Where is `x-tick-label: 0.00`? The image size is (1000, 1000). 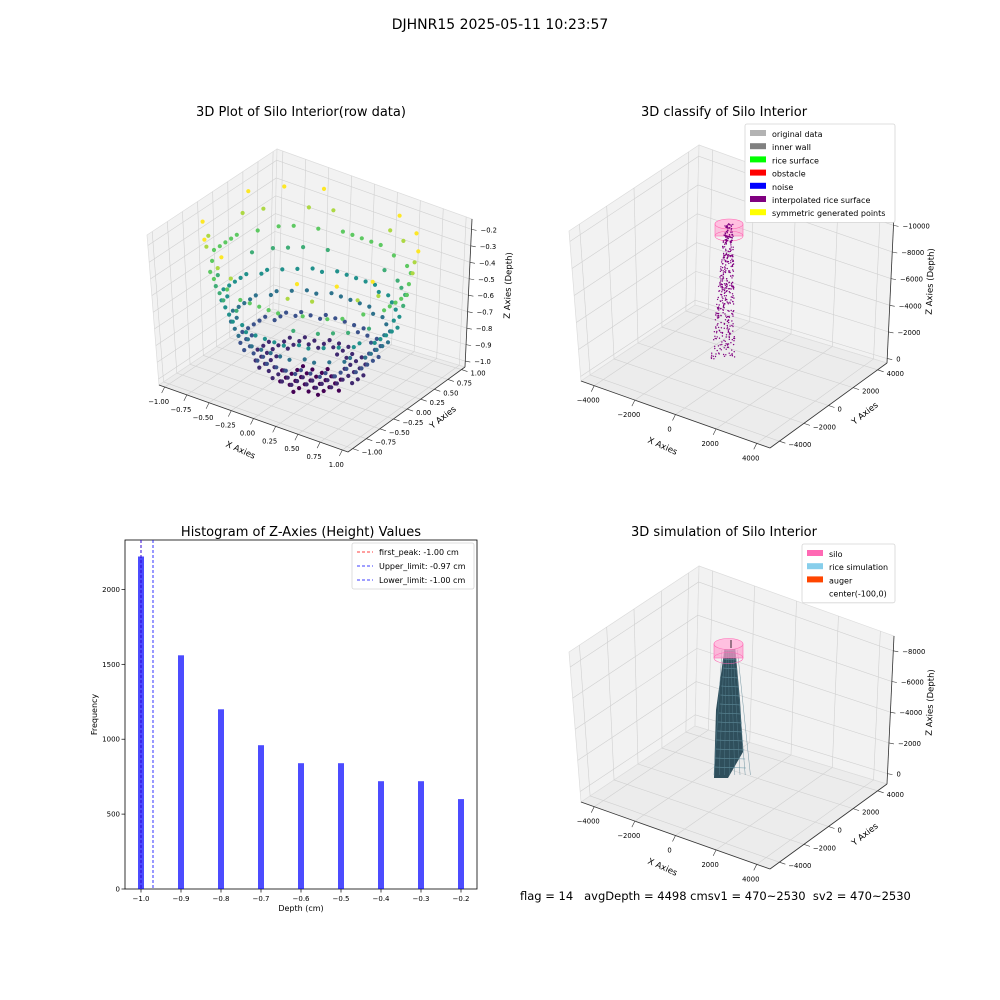 x-tick-label: 0.00 is located at coordinates (247, 434).